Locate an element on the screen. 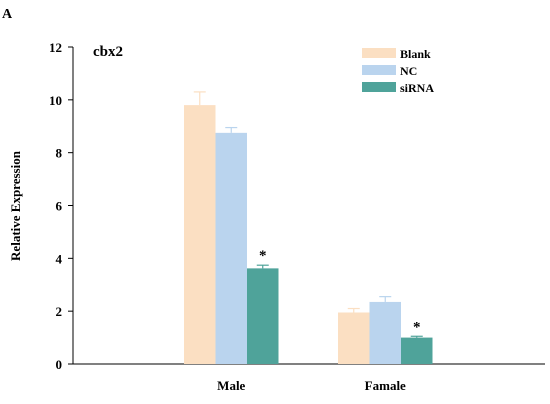 Image resolution: width=550 pixels, height=404 pixels. y-tick-label: 12 is located at coordinates (55, 47).